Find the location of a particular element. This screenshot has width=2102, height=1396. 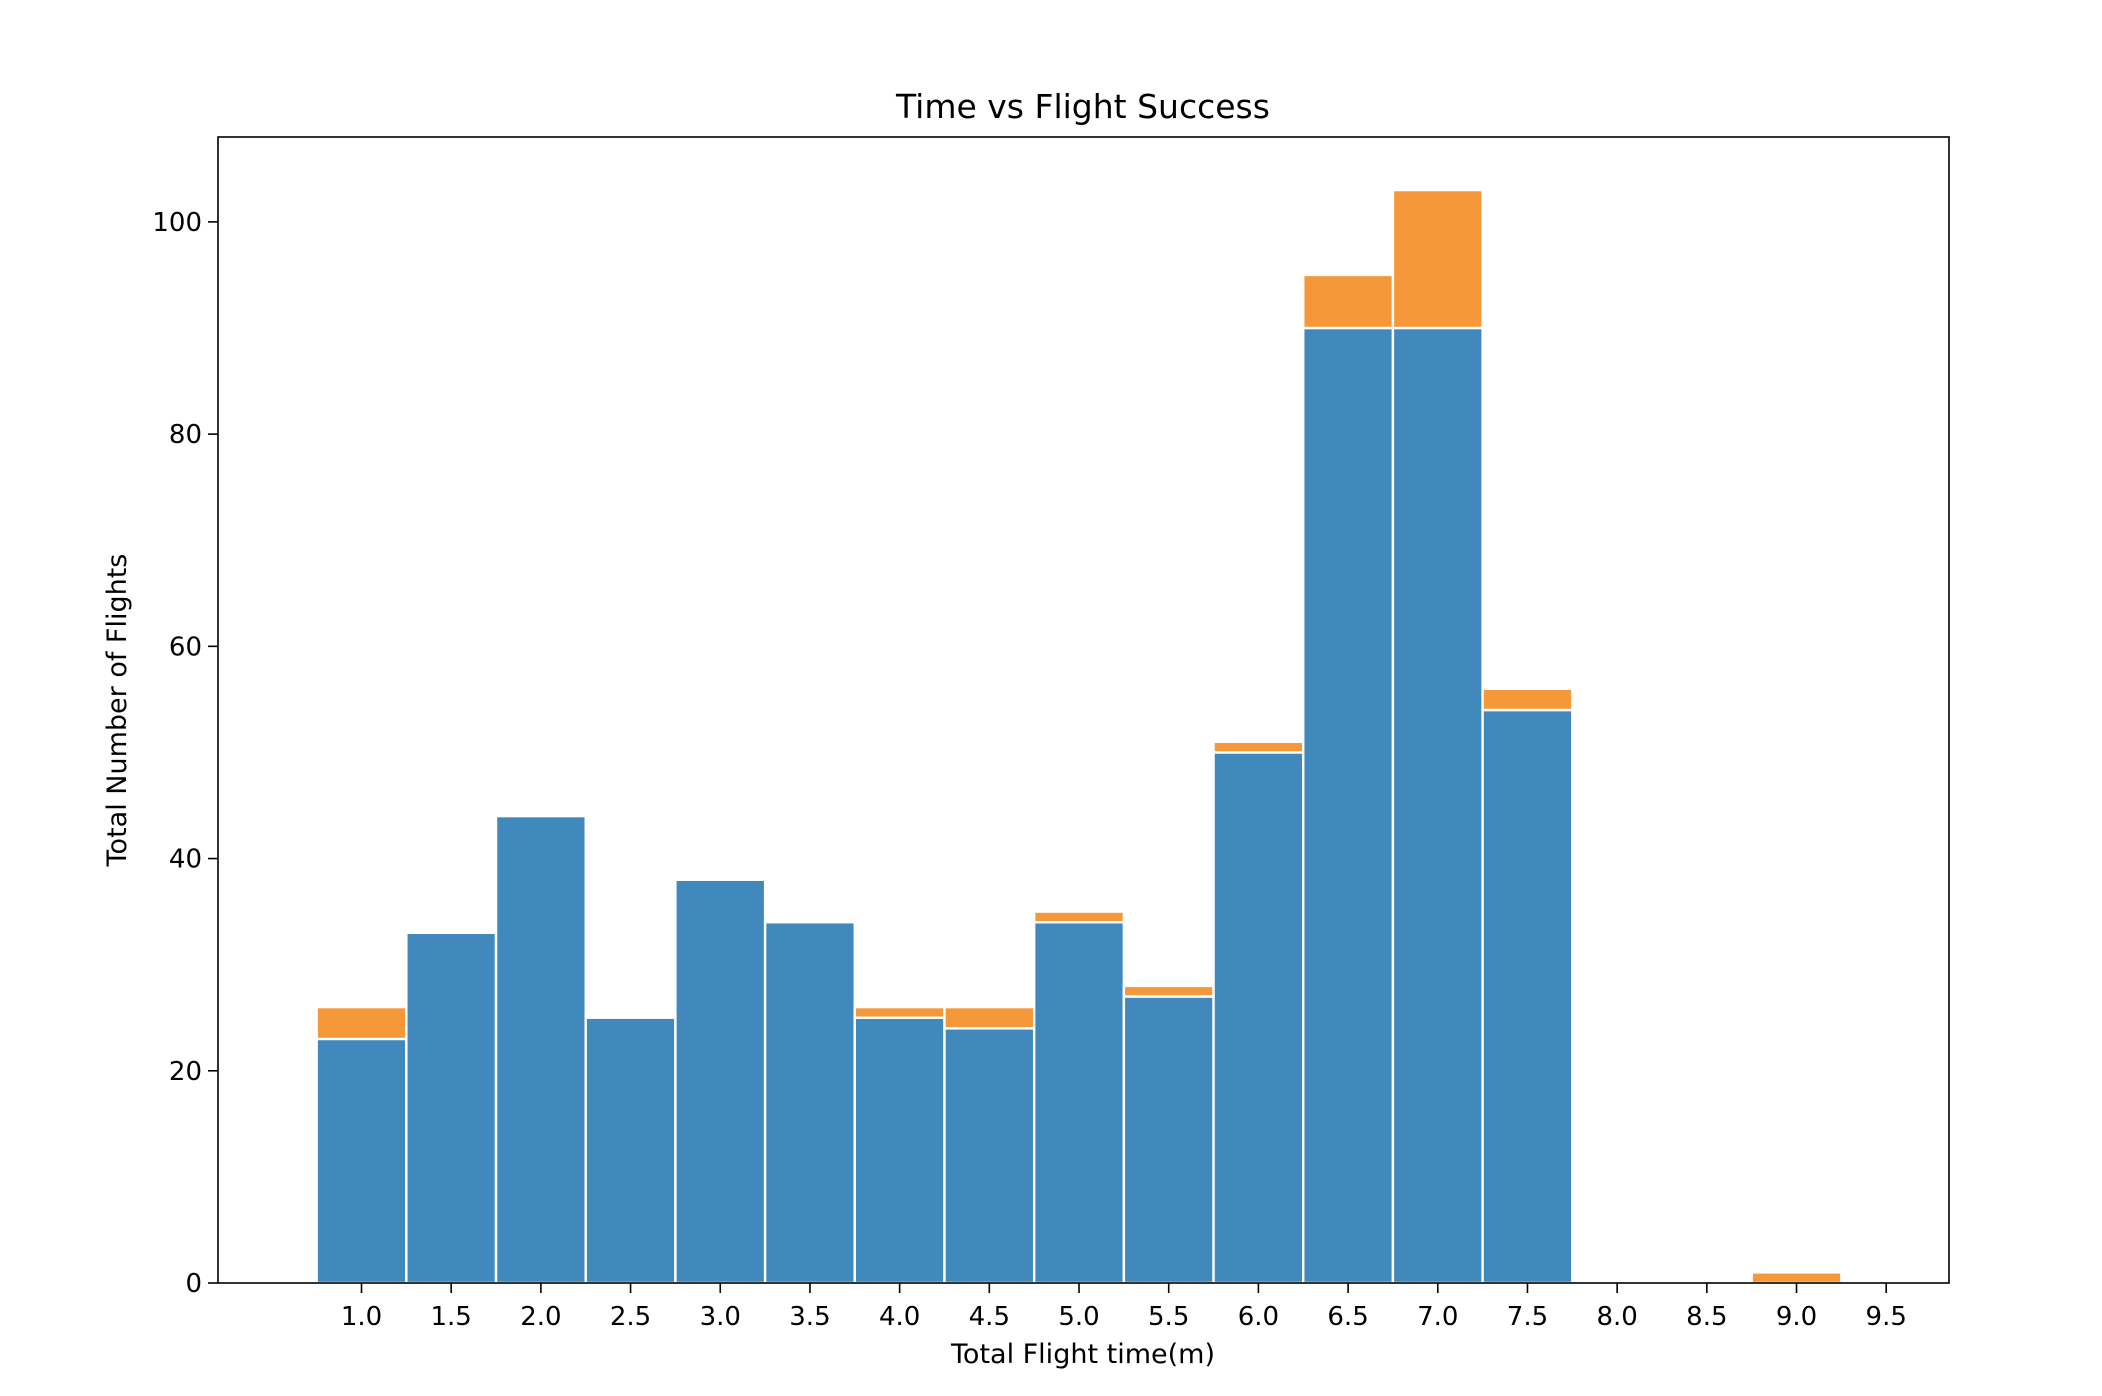

x-tick-label-10: 6.0 is located at coordinates (1258, 1317).